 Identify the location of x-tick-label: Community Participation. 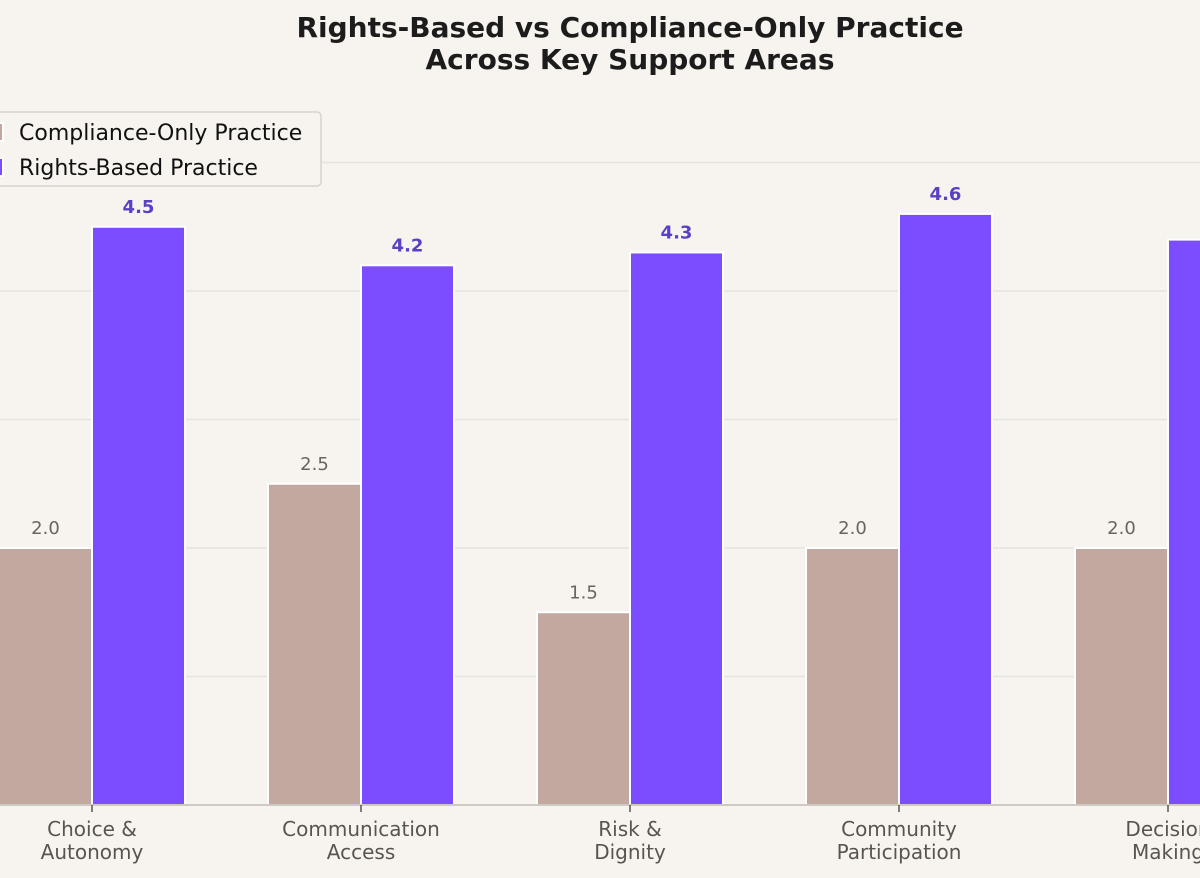
(899, 840).